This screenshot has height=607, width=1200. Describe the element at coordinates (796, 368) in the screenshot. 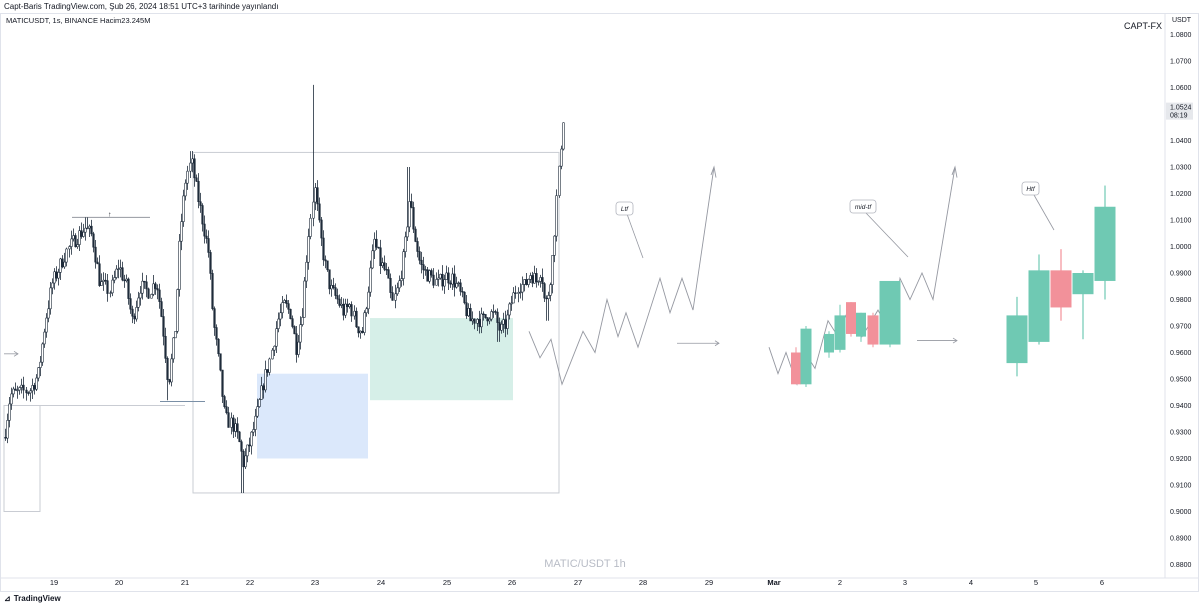

I see `mid-candle-body` at that location.